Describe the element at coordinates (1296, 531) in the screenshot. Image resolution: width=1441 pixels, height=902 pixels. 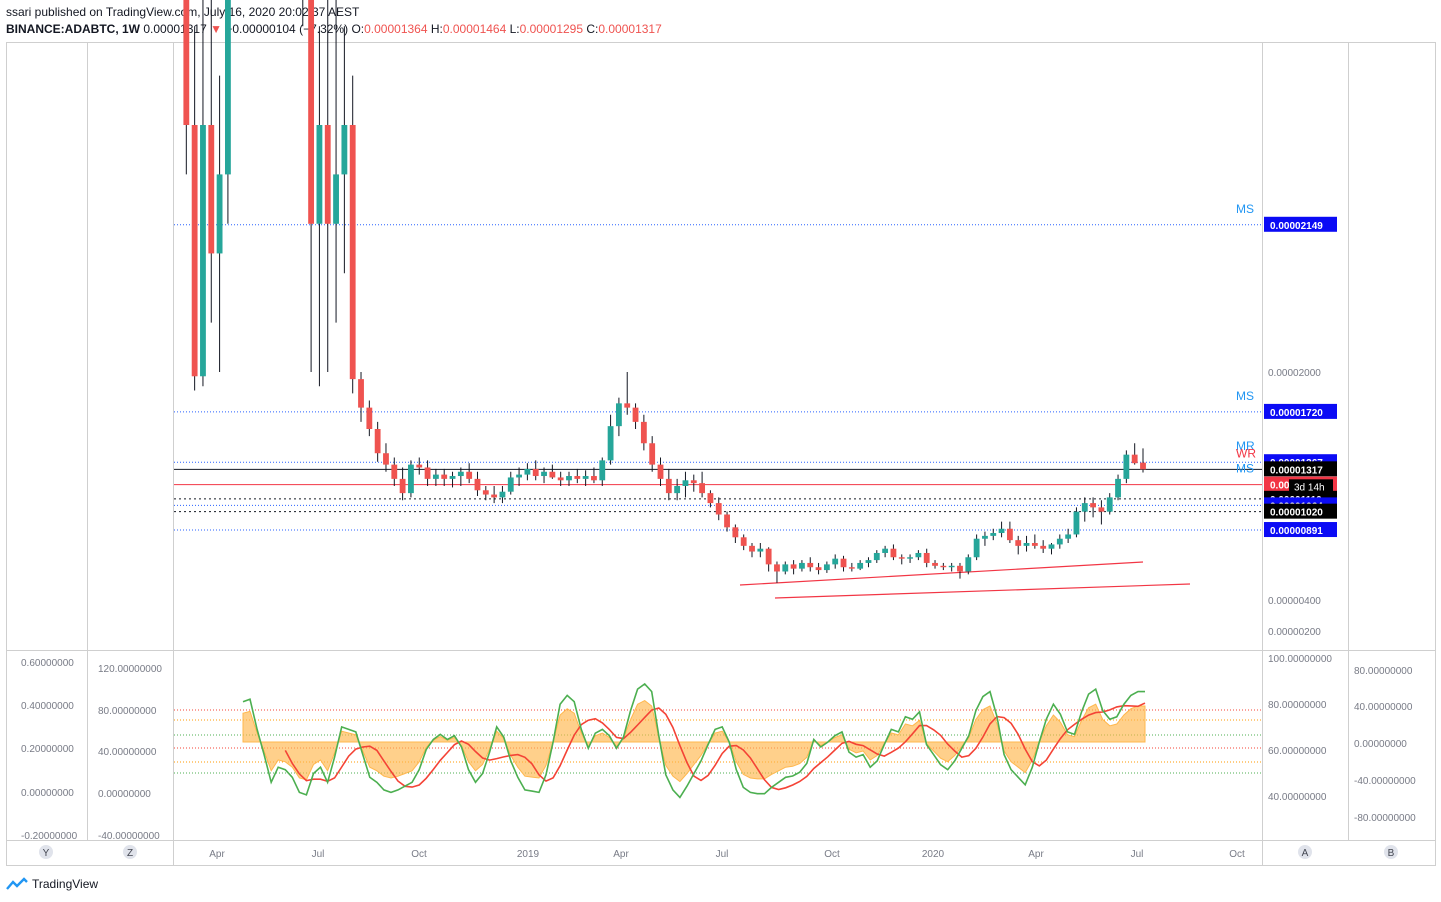
I see `level-label: 0.00000891` at that location.